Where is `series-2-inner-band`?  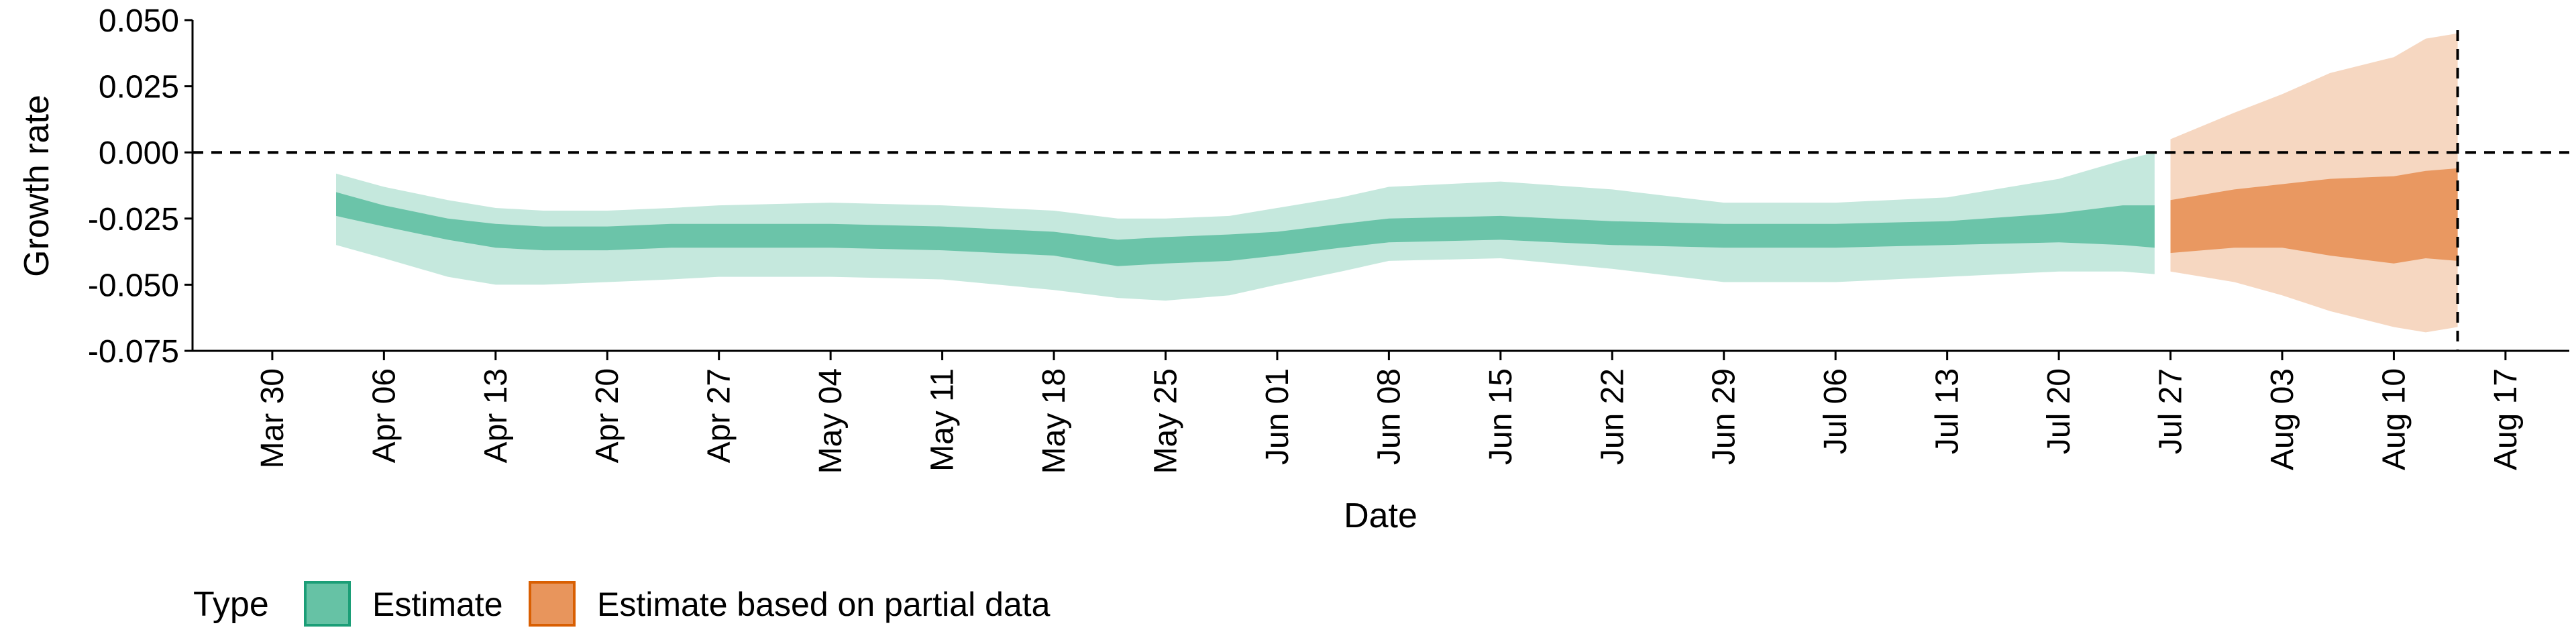
series-2-inner-band is located at coordinates (2314, 216).